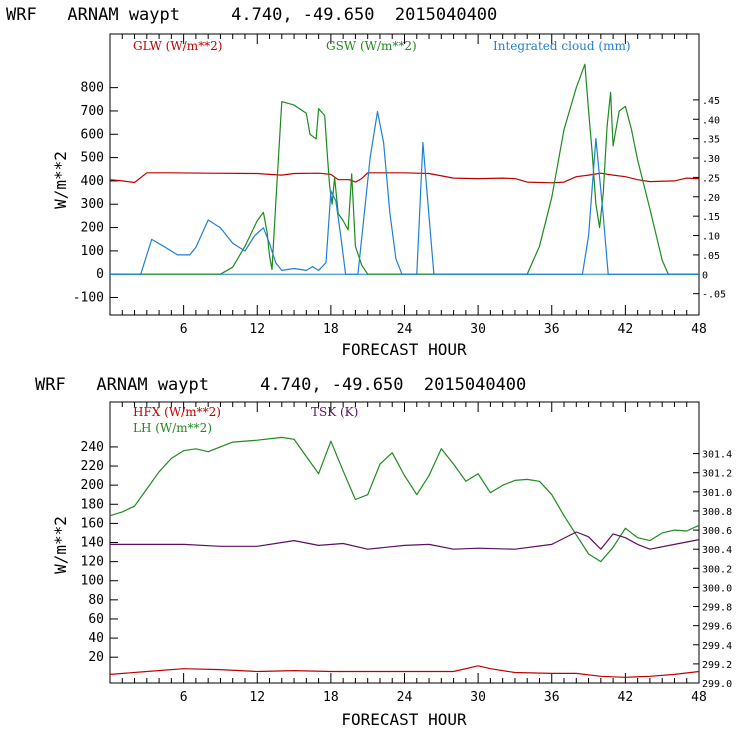 This screenshot has height=740, width=740. I want to click on series-glw-line, so click(404, 178).